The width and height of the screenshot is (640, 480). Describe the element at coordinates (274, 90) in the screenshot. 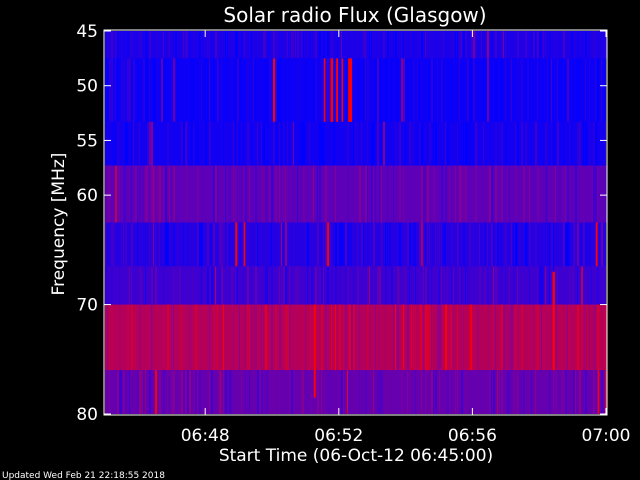

I see `burst-mark` at that location.